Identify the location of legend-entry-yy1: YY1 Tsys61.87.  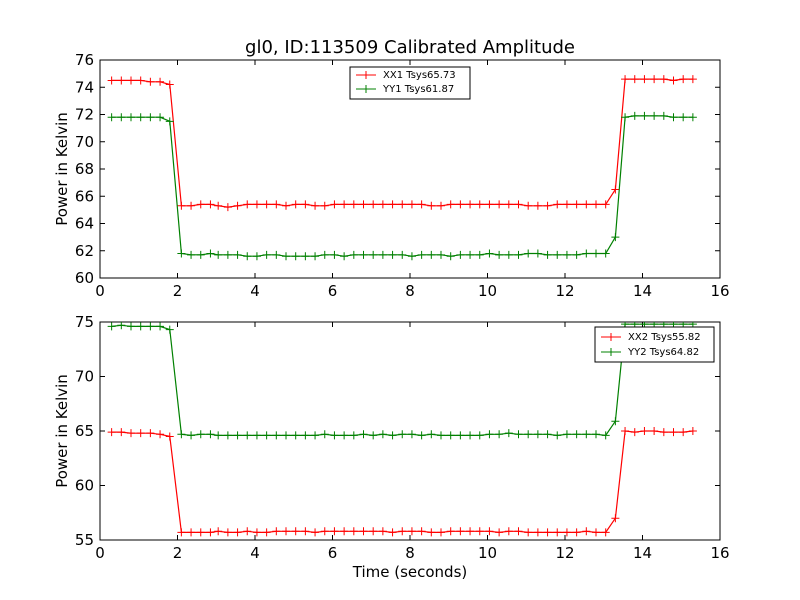
(405, 89).